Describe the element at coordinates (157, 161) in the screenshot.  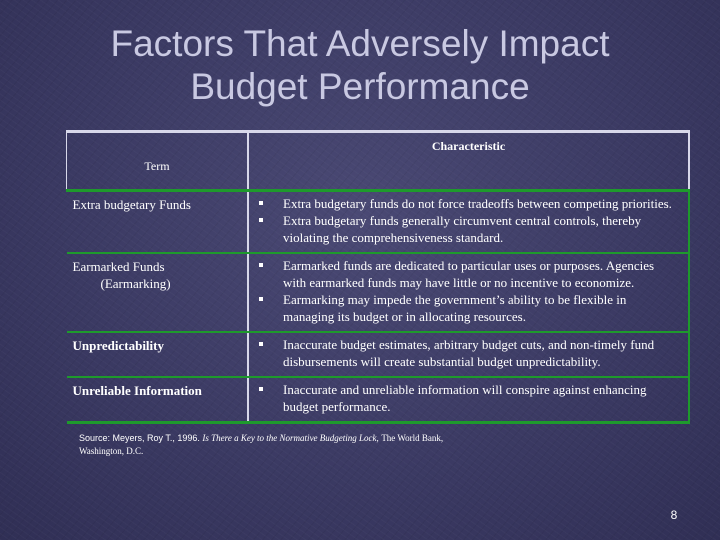
I see `header-term: Term` at that location.